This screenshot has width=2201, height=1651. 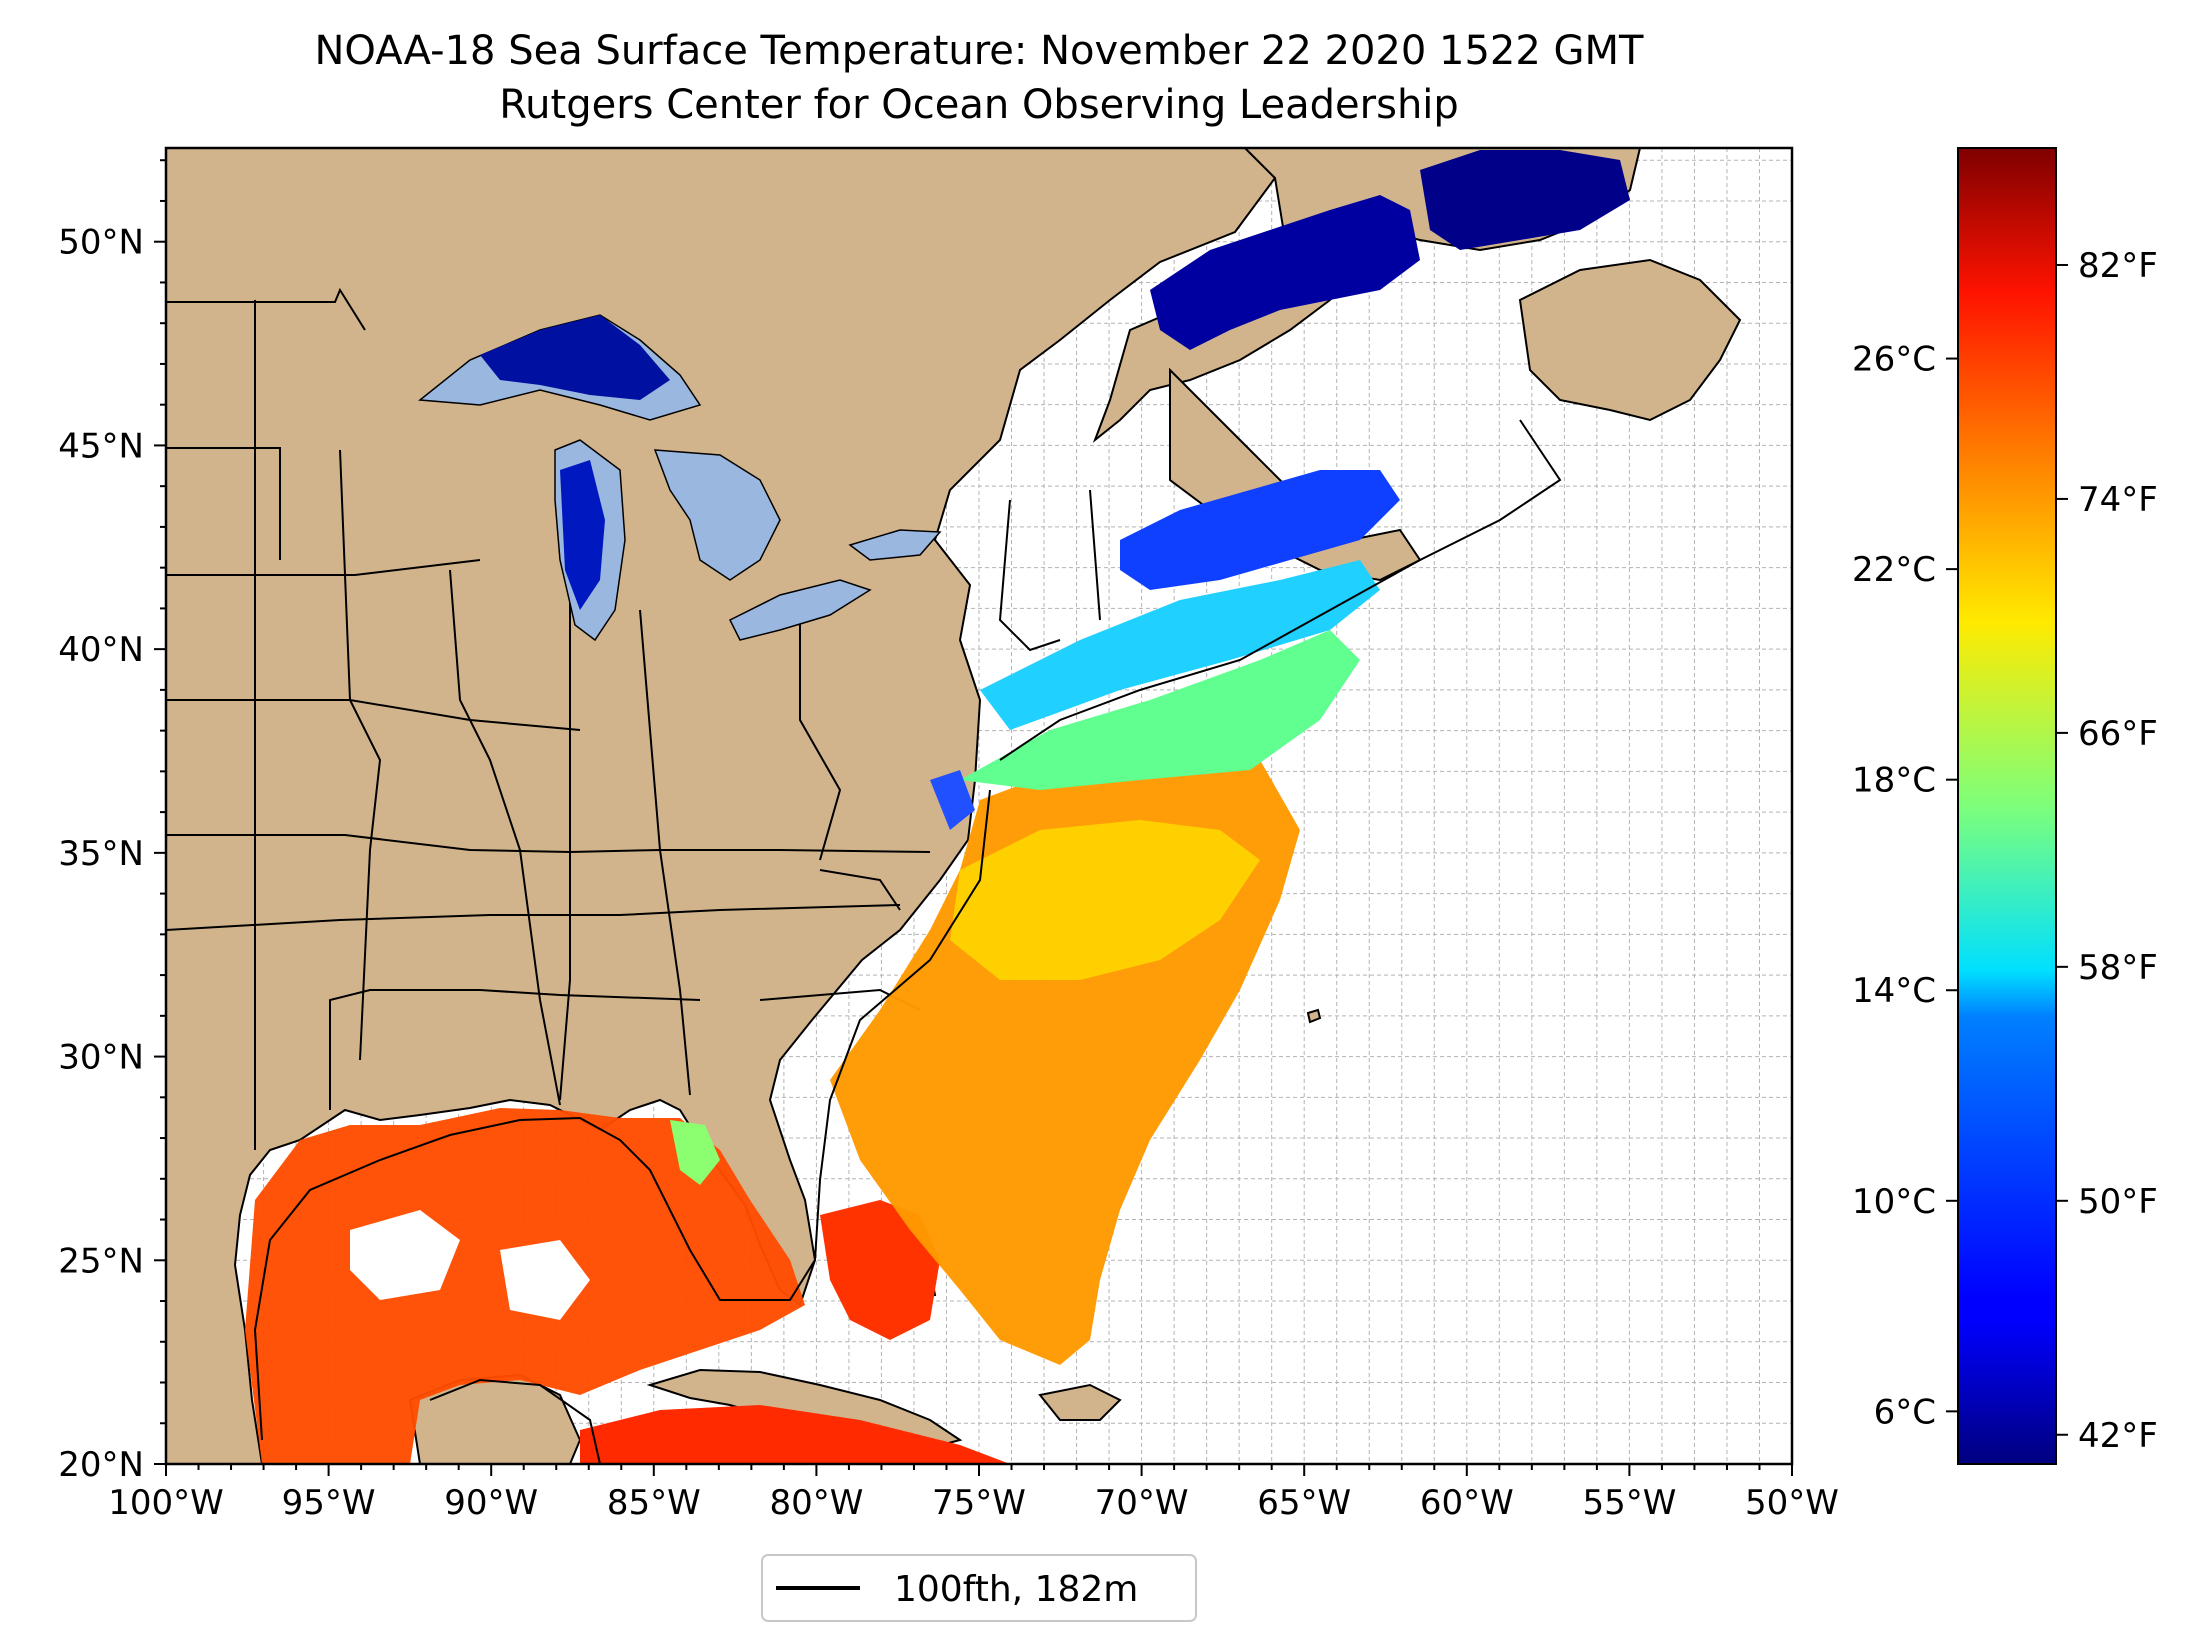 What do you see at coordinates (101, 446) in the screenshot?
I see `lat-tick-label: 45°N` at bounding box center [101, 446].